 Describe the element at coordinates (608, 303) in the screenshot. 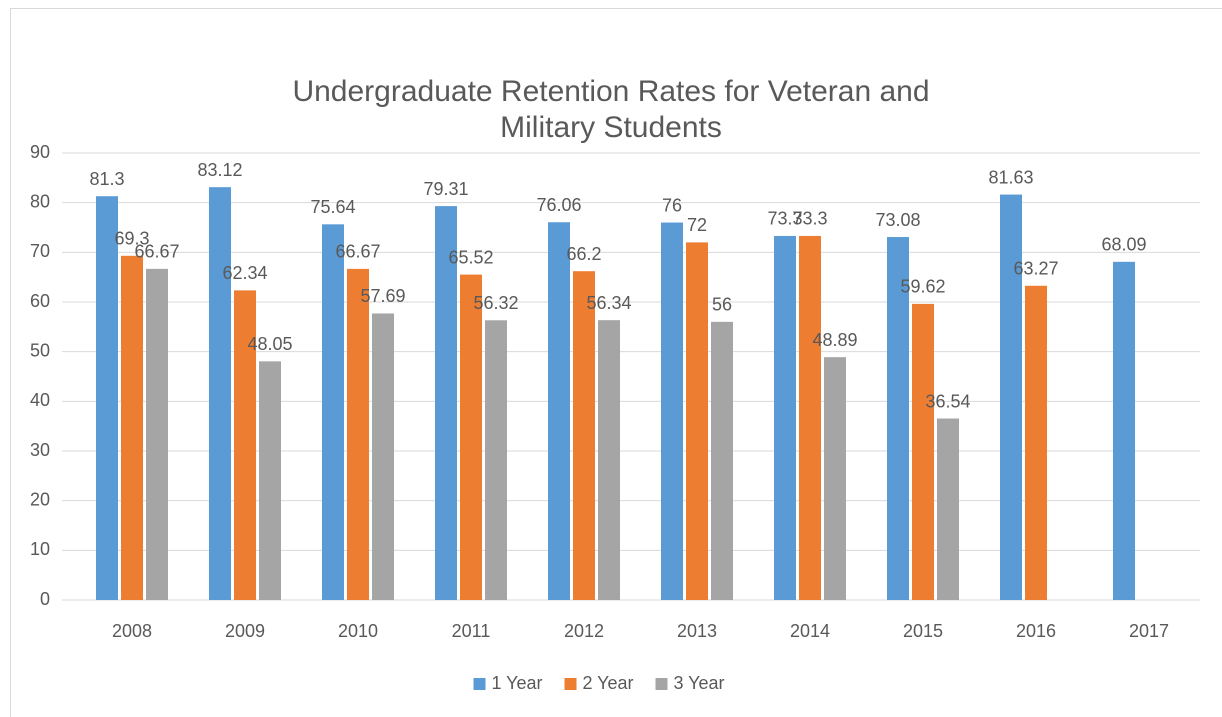

I see `data-label: 56.34` at that location.